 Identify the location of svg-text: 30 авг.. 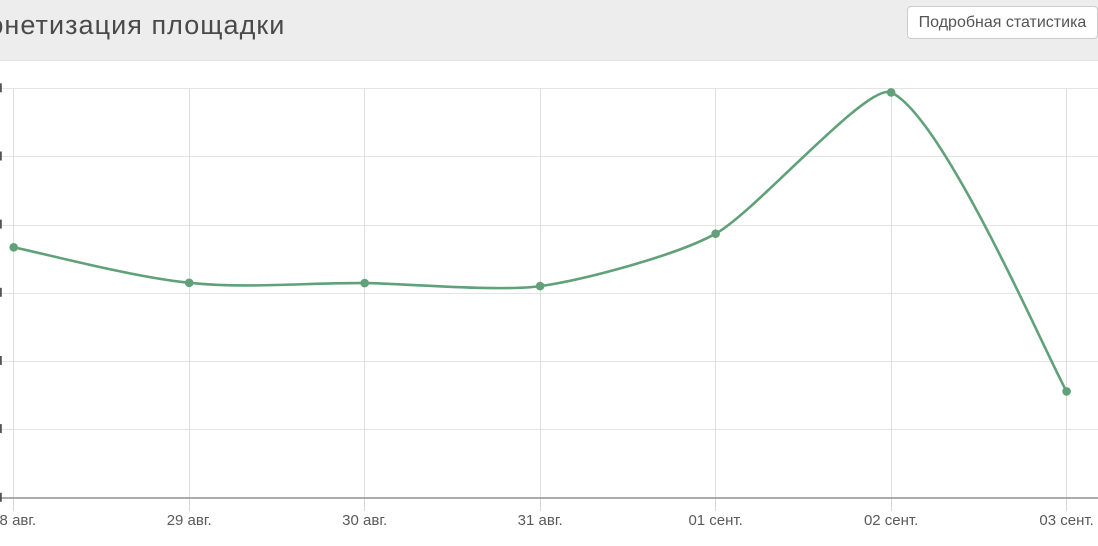
(364, 520).